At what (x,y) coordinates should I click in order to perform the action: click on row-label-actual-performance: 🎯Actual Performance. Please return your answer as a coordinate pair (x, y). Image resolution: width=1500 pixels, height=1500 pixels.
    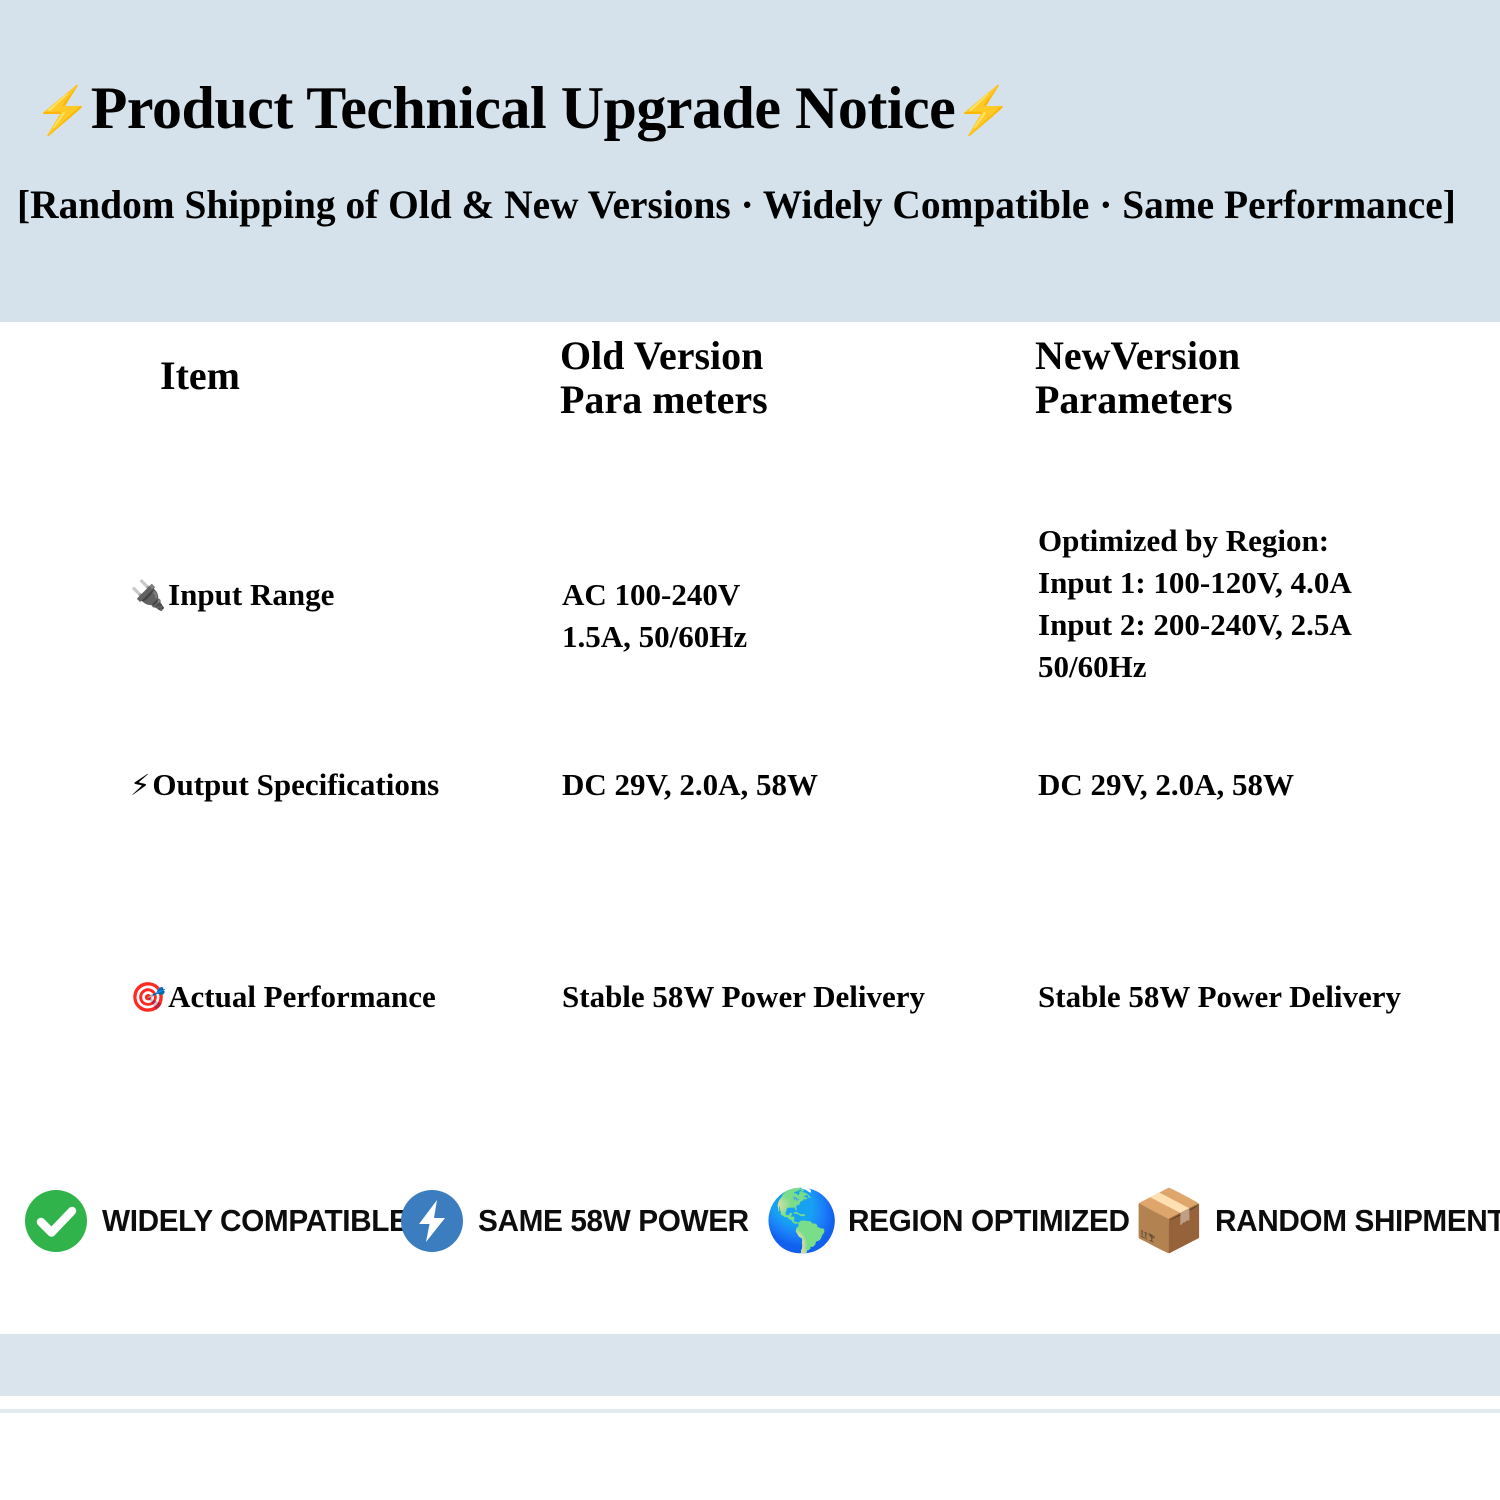
    Looking at the image, I should click on (283, 997).